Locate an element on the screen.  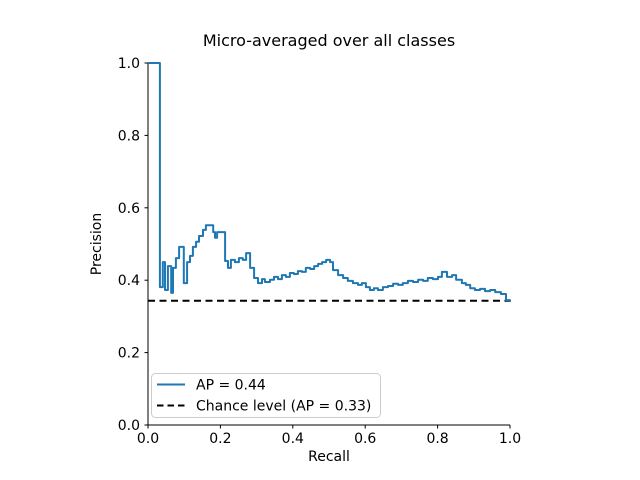
x-tick-label: 0.4 is located at coordinates (293, 439).